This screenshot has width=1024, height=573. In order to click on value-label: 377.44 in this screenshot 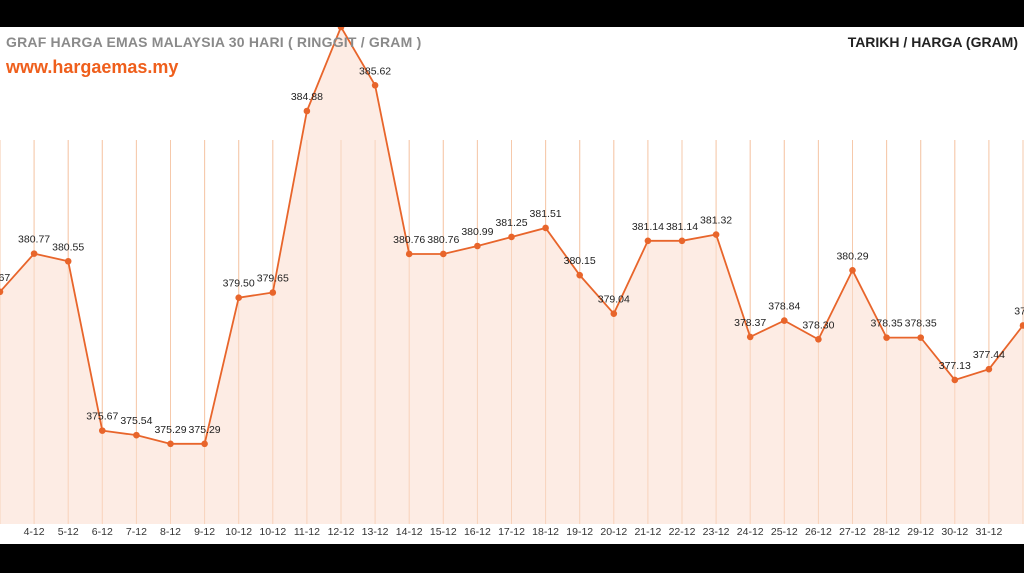, I will do `click(989, 355)`.